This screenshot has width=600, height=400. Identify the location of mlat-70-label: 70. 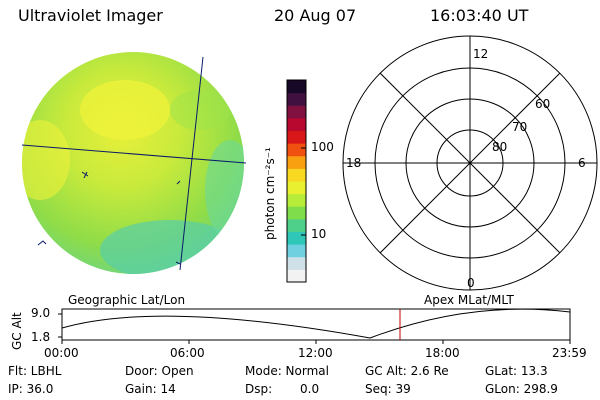
(520, 127).